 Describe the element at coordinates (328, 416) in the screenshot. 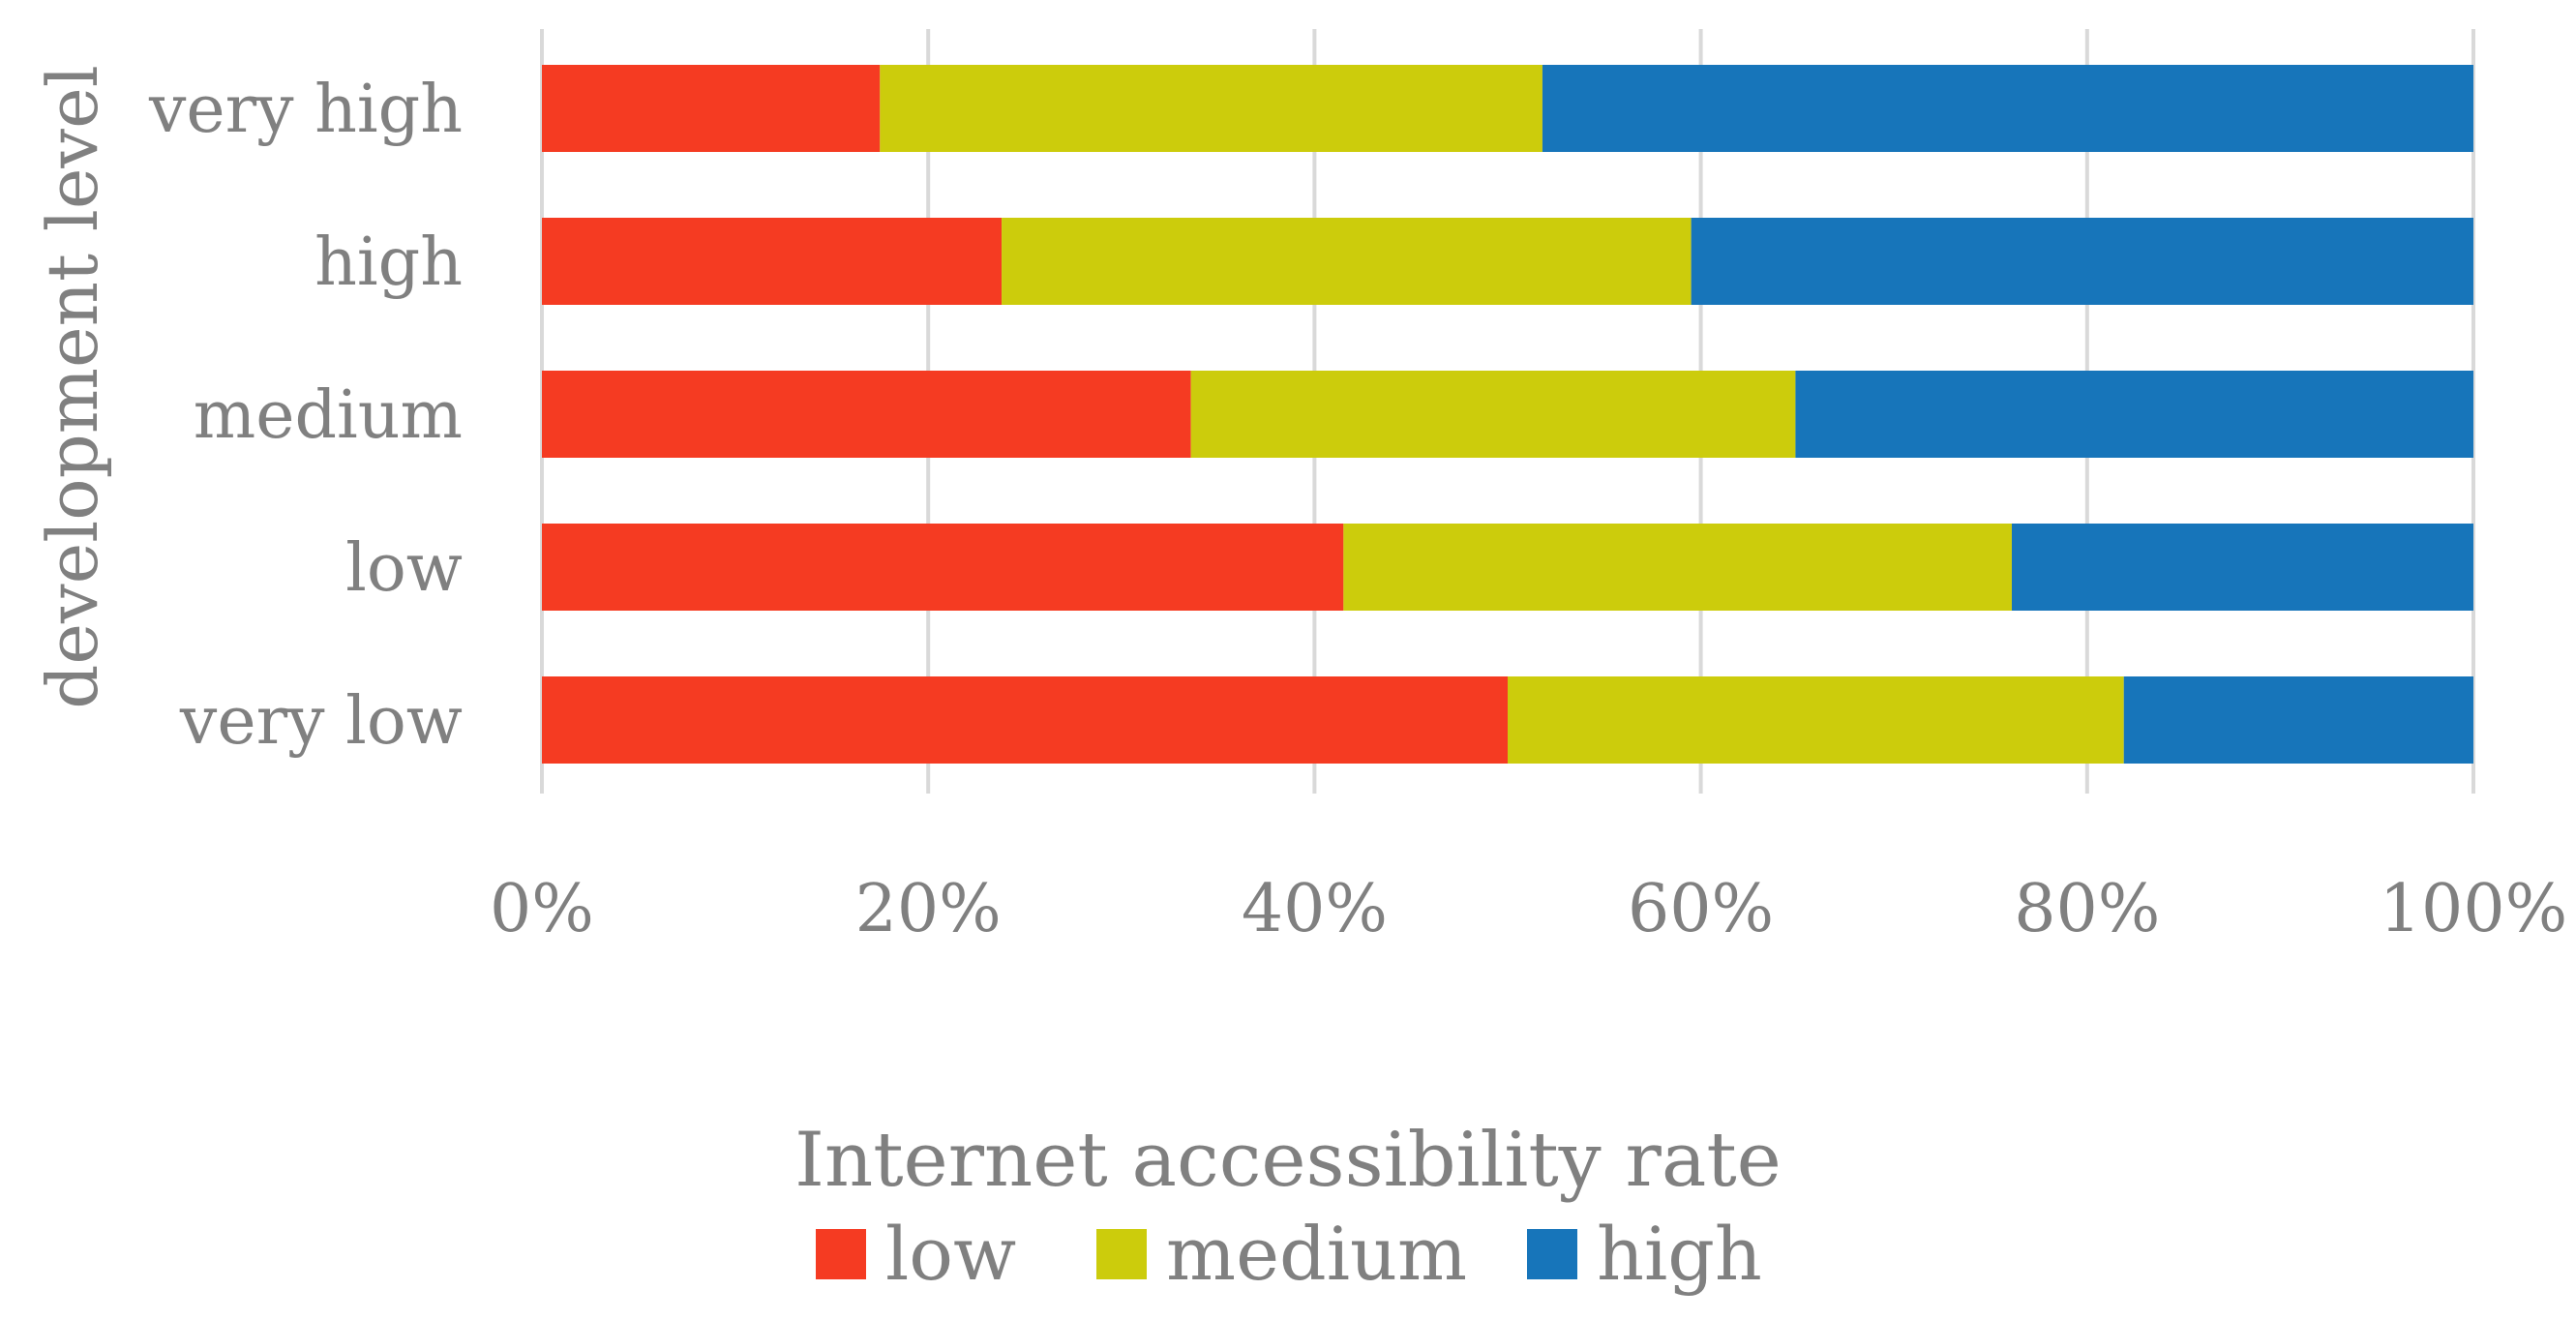

I see `y-tick-label: medium` at that location.